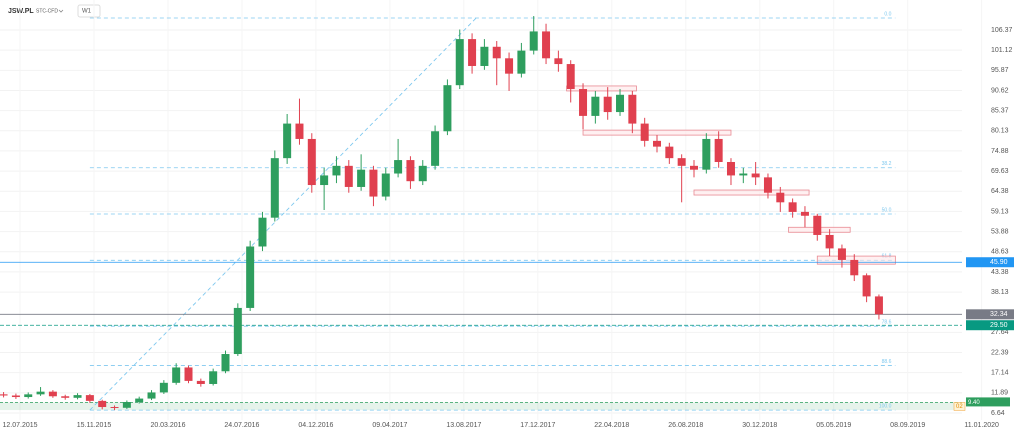 The width and height of the screenshot is (1024, 432). What do you see at coordinates (1000, 231) in the screenshot?
I see `y-tick-label: 53.88` at bounding box center [1000, 231].